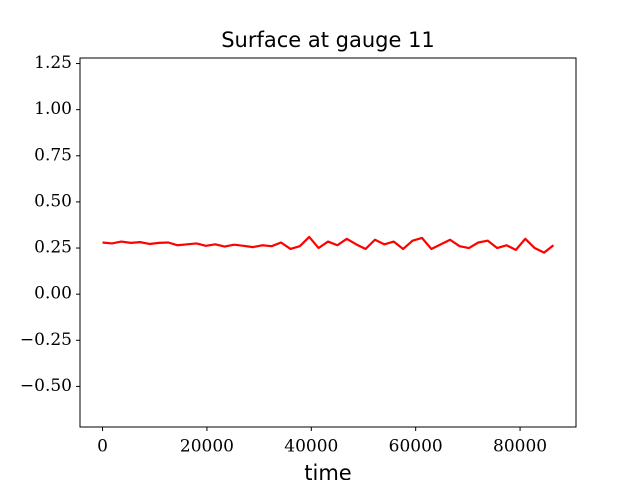 The width and height of the screenshot is (640, 480). Describe the element at coordinates (327, 470) in the screenshot. I see `x-axis-label: time` at that location.